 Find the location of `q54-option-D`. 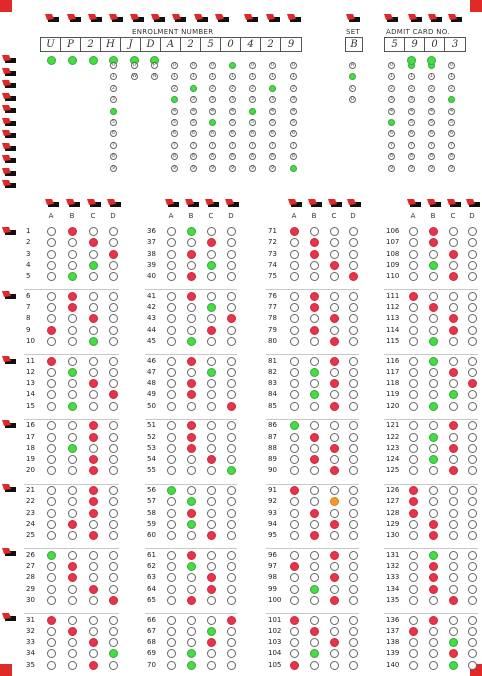

q54-option-D is located at coordinates (231, 459).